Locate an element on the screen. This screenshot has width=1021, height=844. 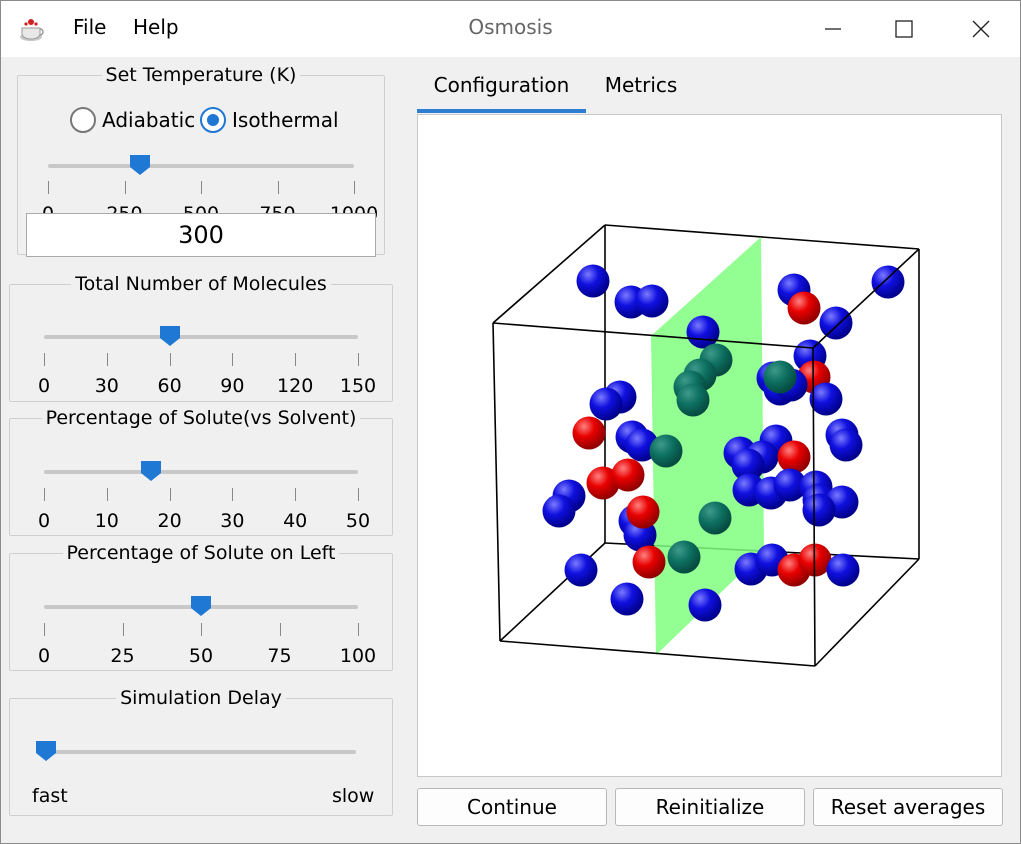
title-bar: File Help Osmosis is located at coordinates (510, 29).